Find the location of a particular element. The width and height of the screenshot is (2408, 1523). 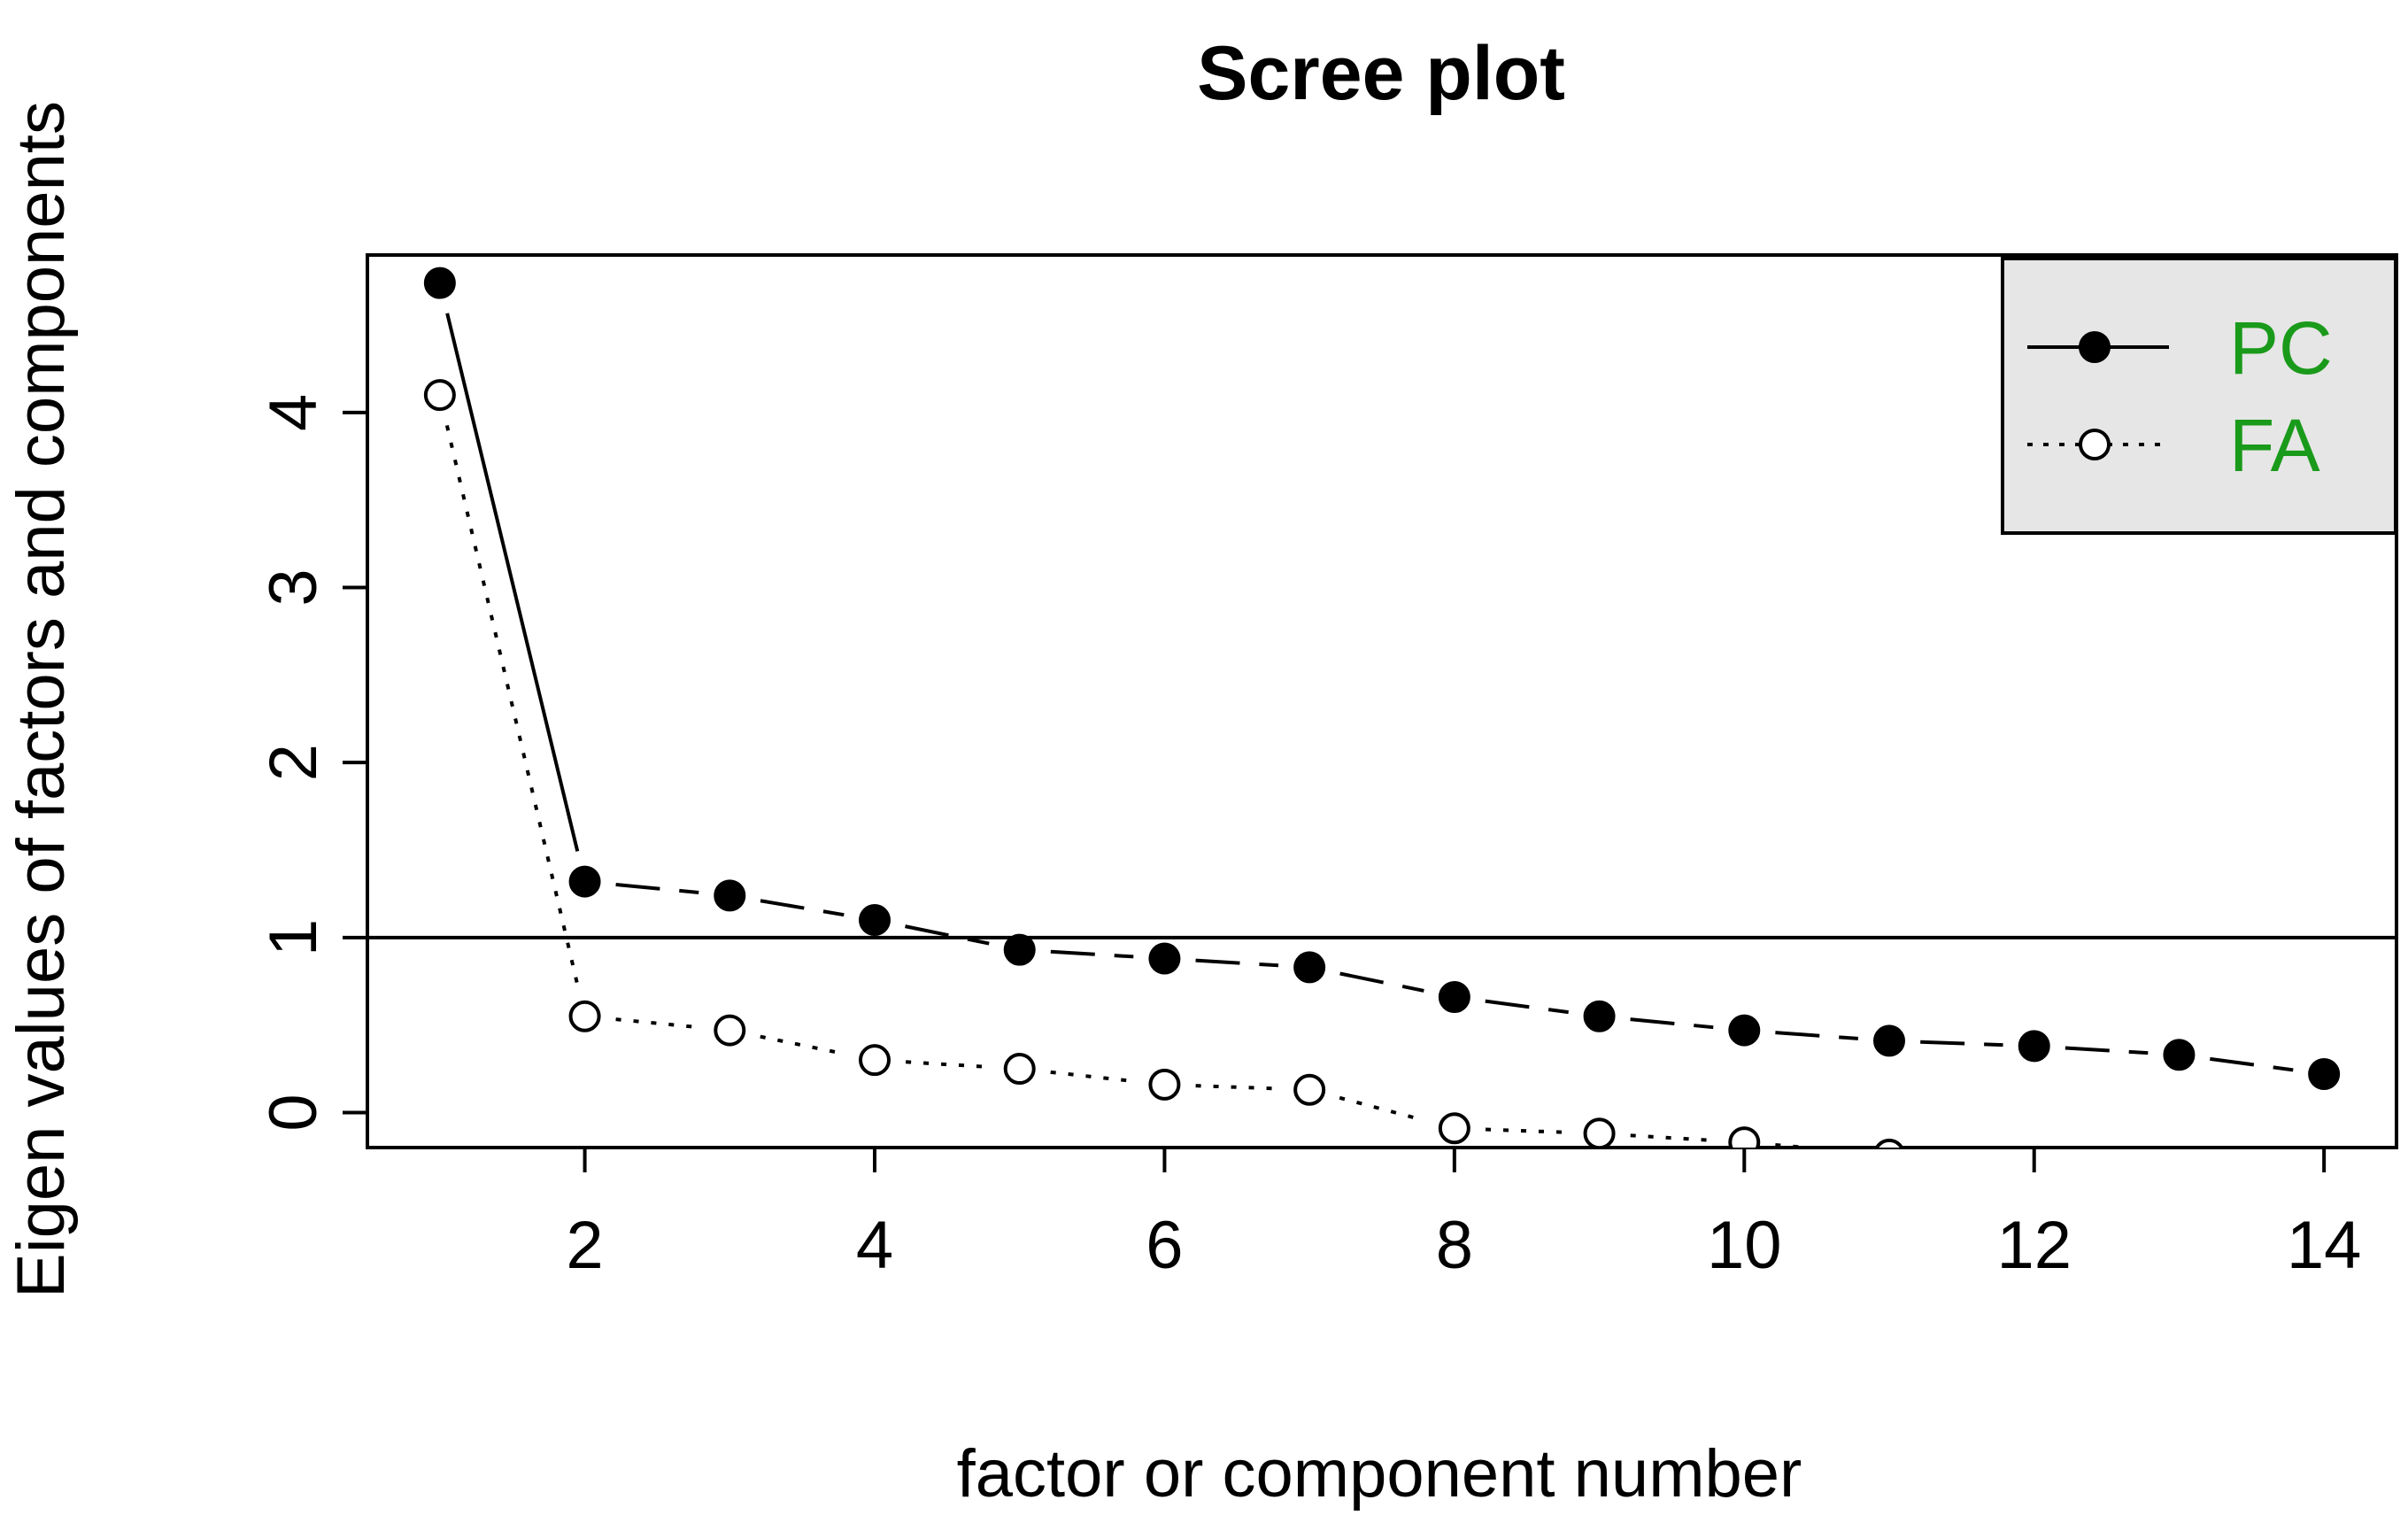

legend-fa-label: FA is located at coordinates (2274, 445).